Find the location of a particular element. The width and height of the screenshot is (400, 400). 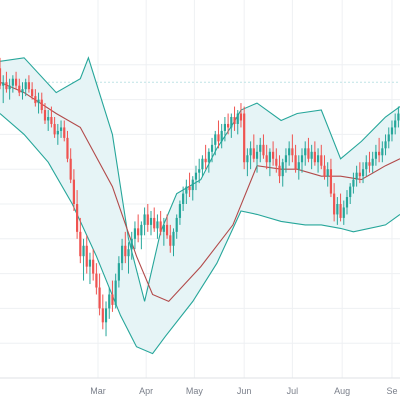

x-tick-label: Jun is located at coordinates (244, 391).